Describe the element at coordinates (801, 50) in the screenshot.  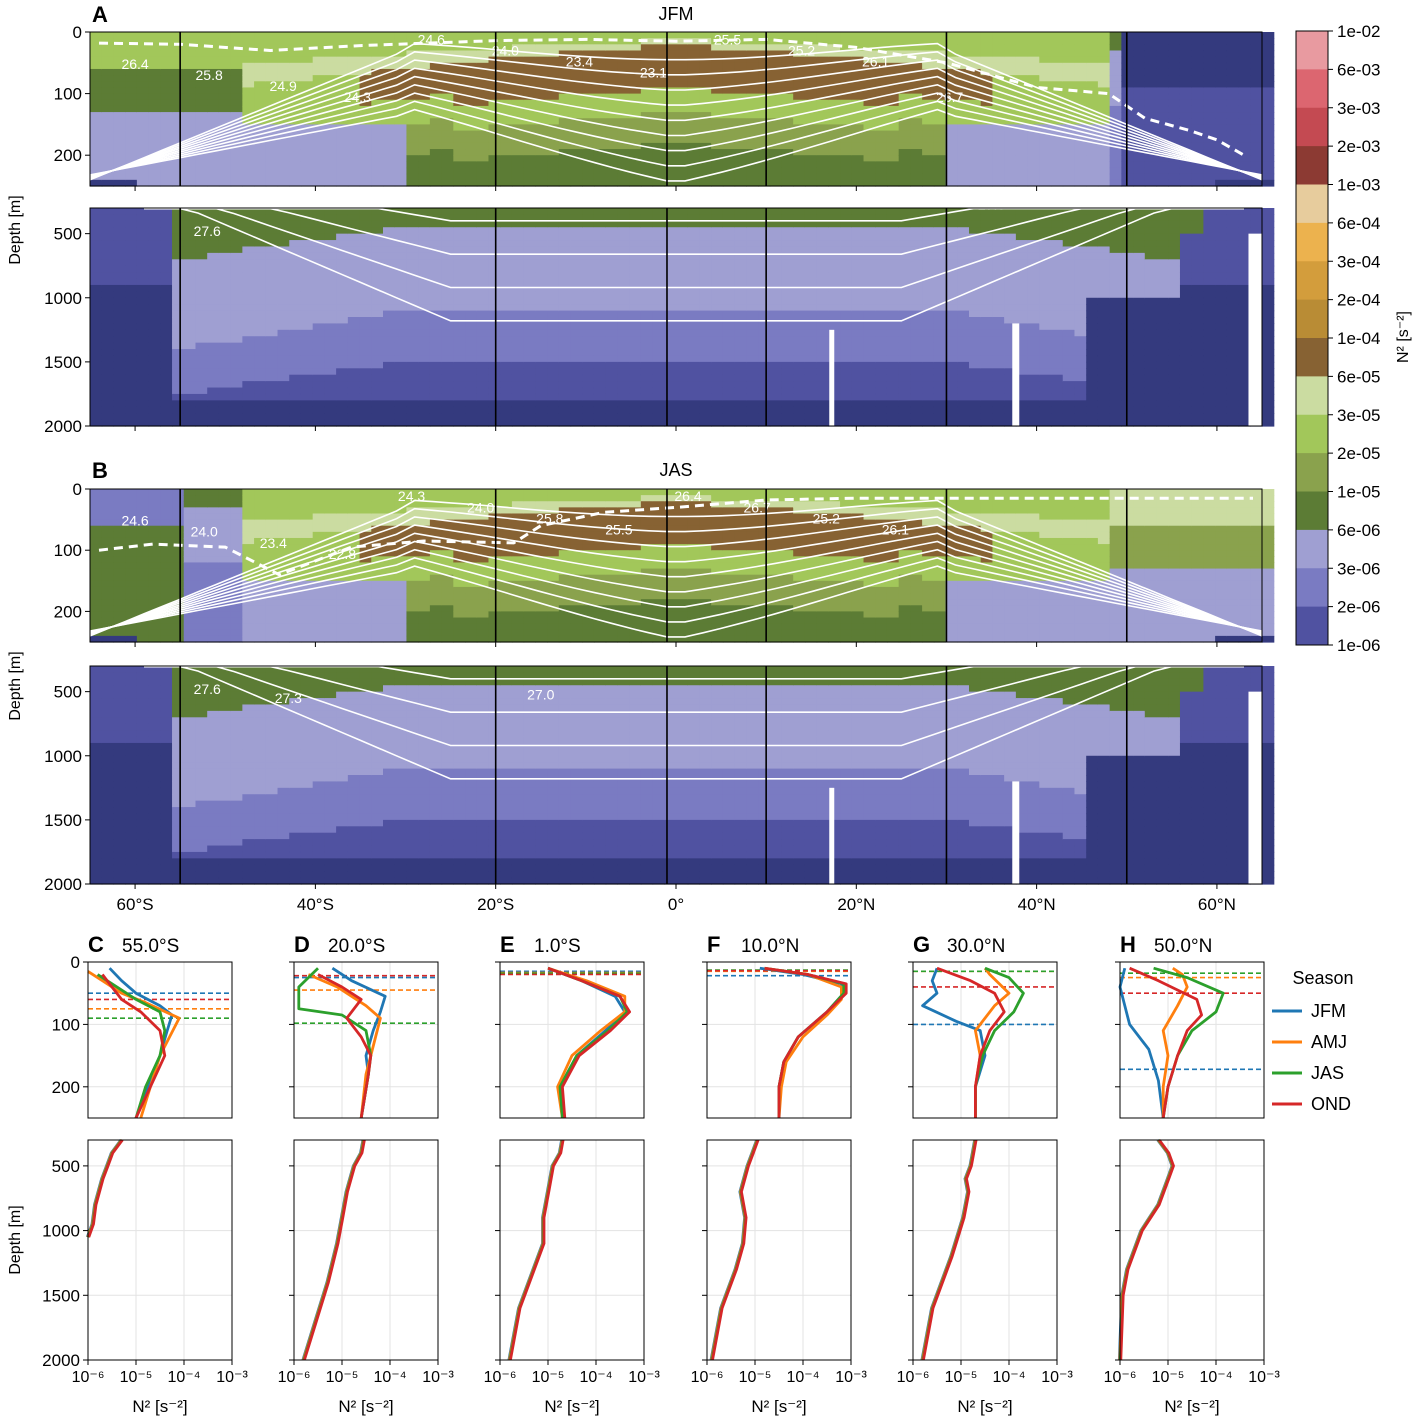
I see `contour-label: 25.2` at that location.